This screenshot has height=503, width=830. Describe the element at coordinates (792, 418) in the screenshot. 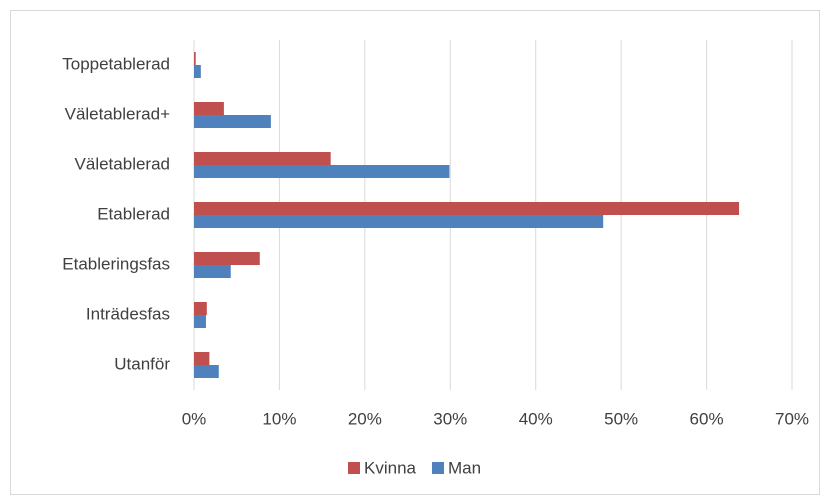

I see `x-tick-label: 70%` at that location.